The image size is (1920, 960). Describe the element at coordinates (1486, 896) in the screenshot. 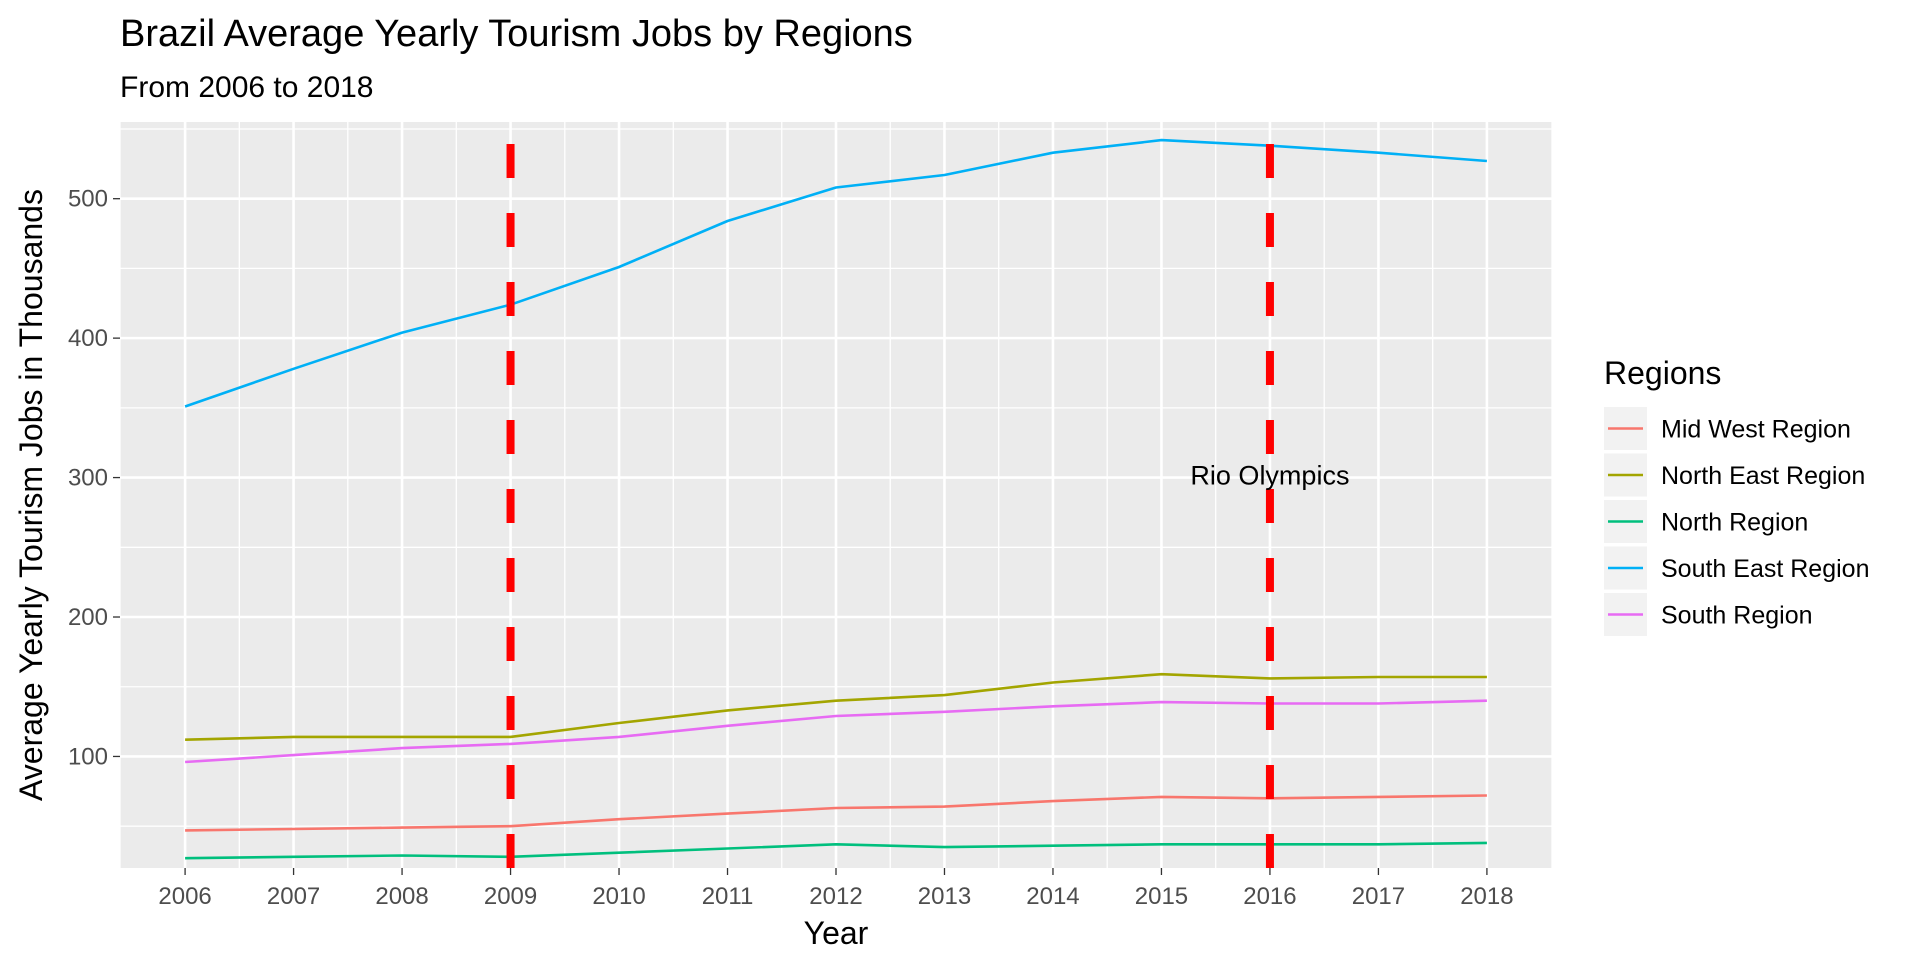

I see `x-tick-label: 2018` at that location.